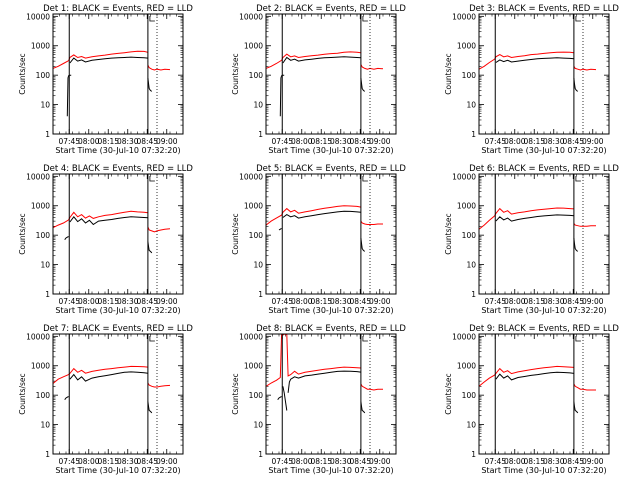 Image resolution: width=640 pixels, height=480 pixels. Describe the element at coordinates (544, 9) in the screenshot. I see `panel-title: Det 3: BLACK = Events, RED = LLD` at that location.